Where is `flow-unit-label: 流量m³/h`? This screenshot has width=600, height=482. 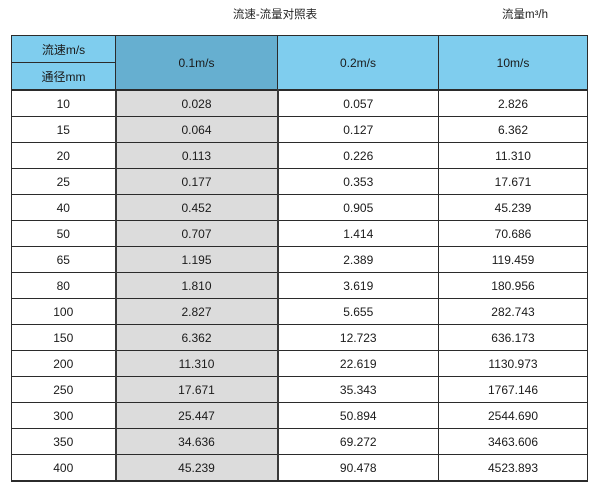 flow-unit-label: 流量m³/h is located at coordinates (525, 15).